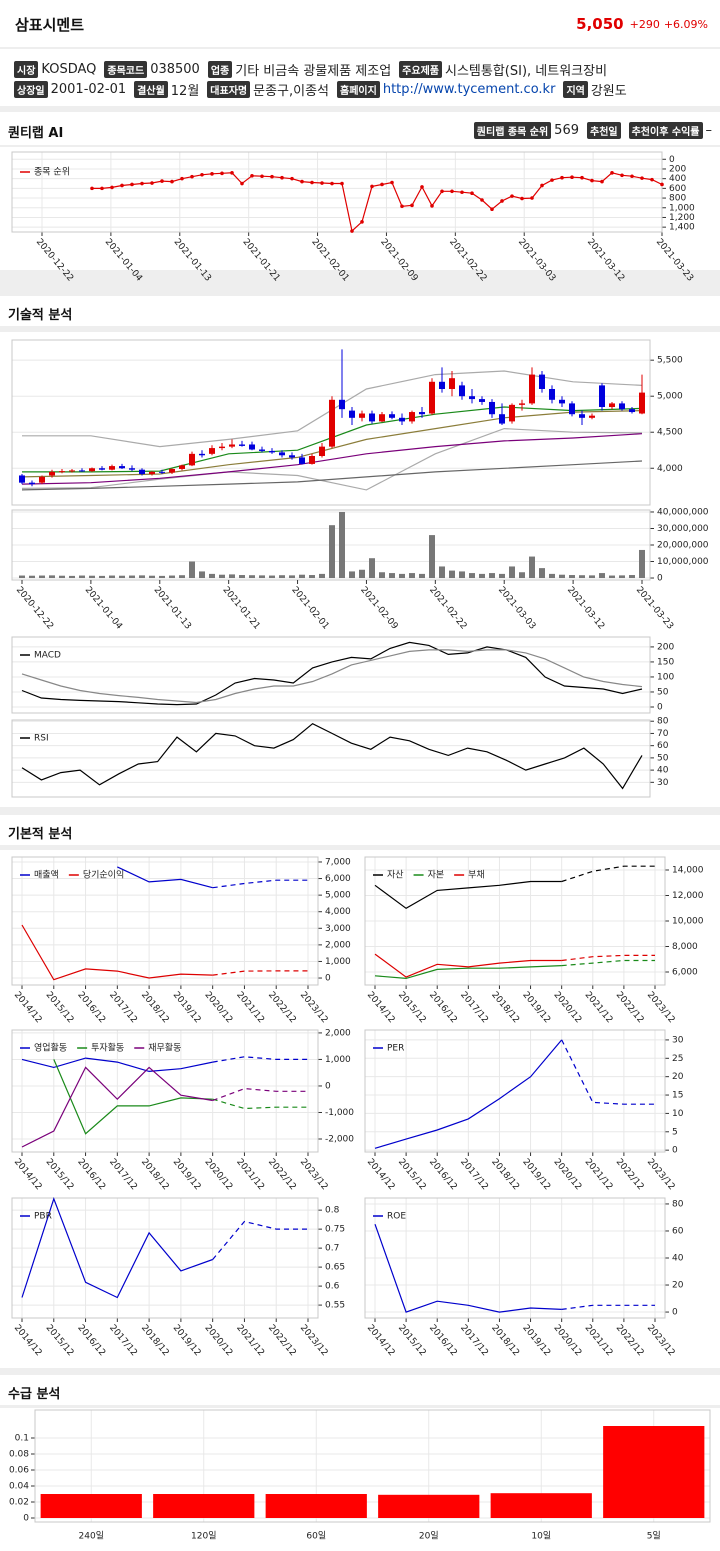 Image resolution: width=720 pixels, height=1551 pixels. I want to click on y-tick-label: 70, so click(663, 734).